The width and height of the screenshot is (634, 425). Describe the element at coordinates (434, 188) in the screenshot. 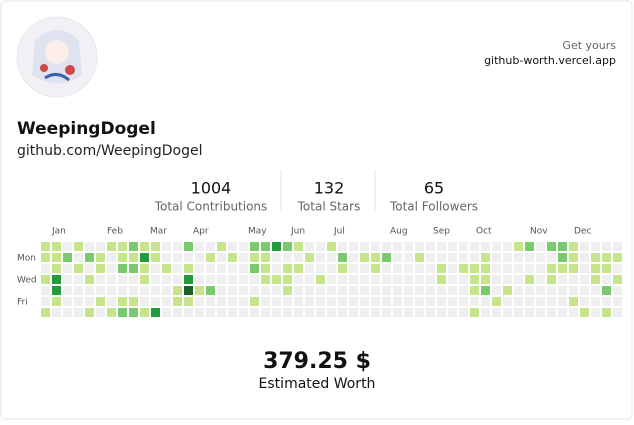

I see `stat-value: 65` at that location.